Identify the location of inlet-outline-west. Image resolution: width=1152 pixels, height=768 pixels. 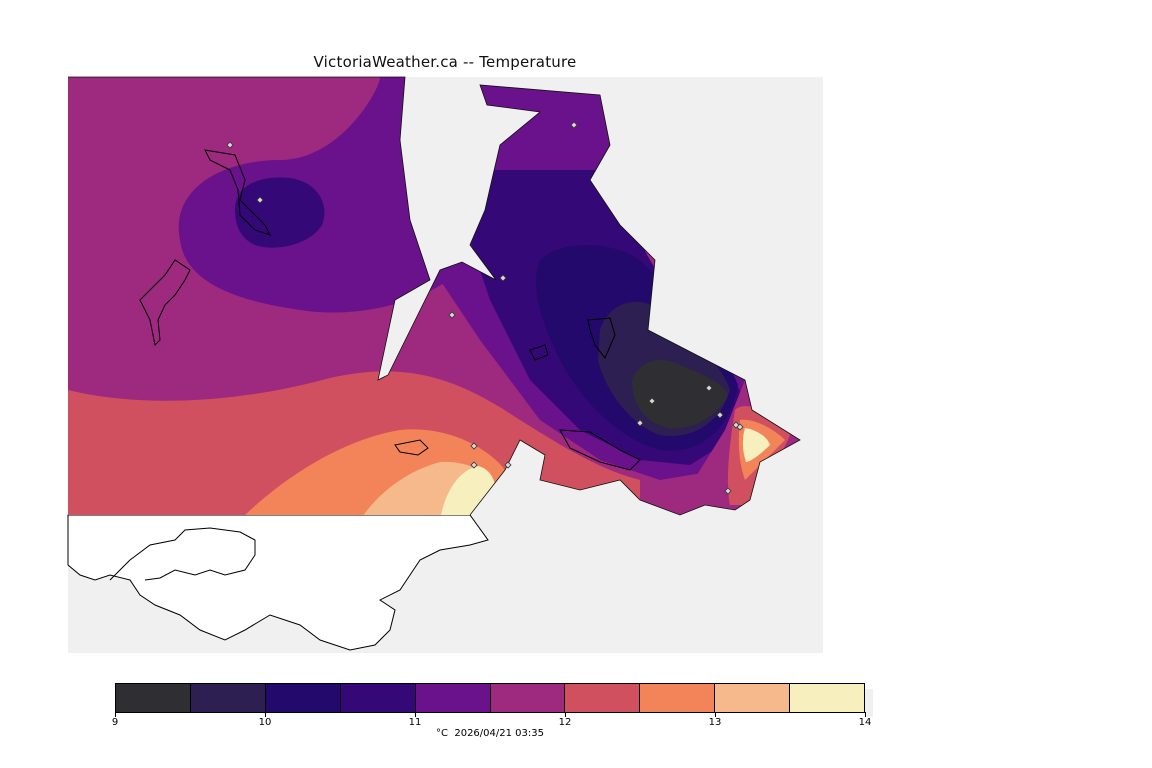
(165, 303).